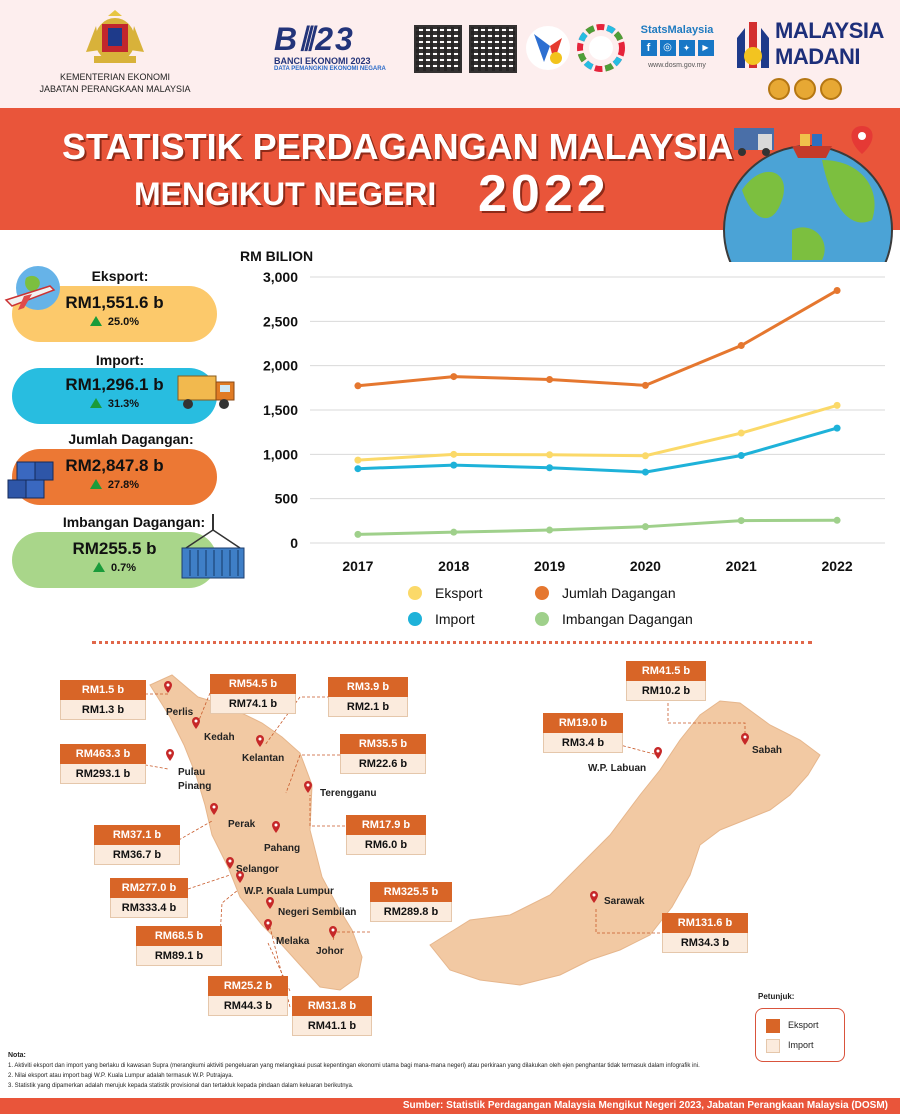 The height and width of the screenshot is (1114, 900). Describe the element at coordinates (705, 48) in the screenshot. I see `youtube-icon: ▶` at that location.